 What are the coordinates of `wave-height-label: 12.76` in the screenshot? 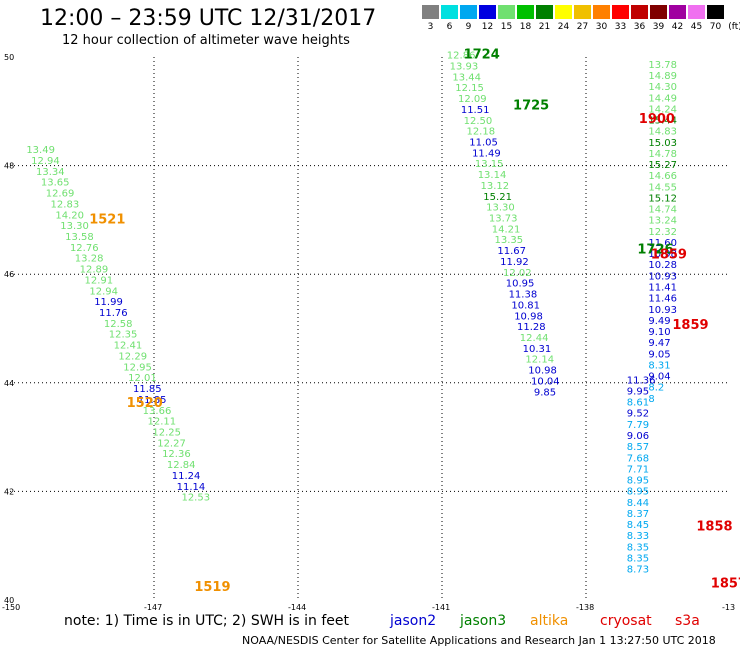 It's located at (84, 248).